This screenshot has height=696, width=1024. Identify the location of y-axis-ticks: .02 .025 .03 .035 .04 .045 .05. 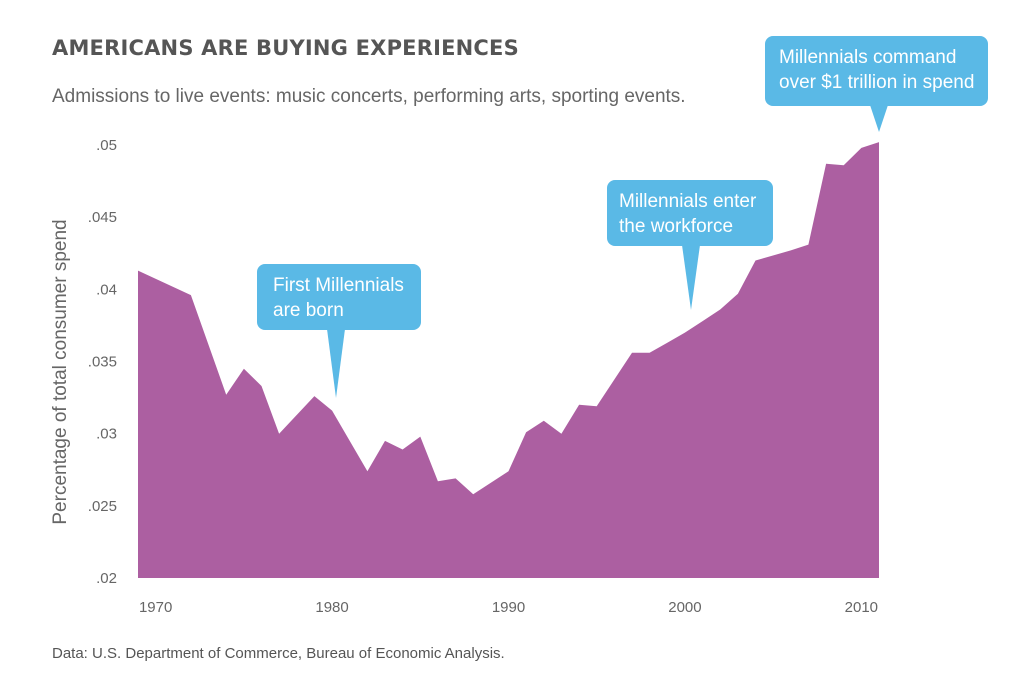
(102, 362).